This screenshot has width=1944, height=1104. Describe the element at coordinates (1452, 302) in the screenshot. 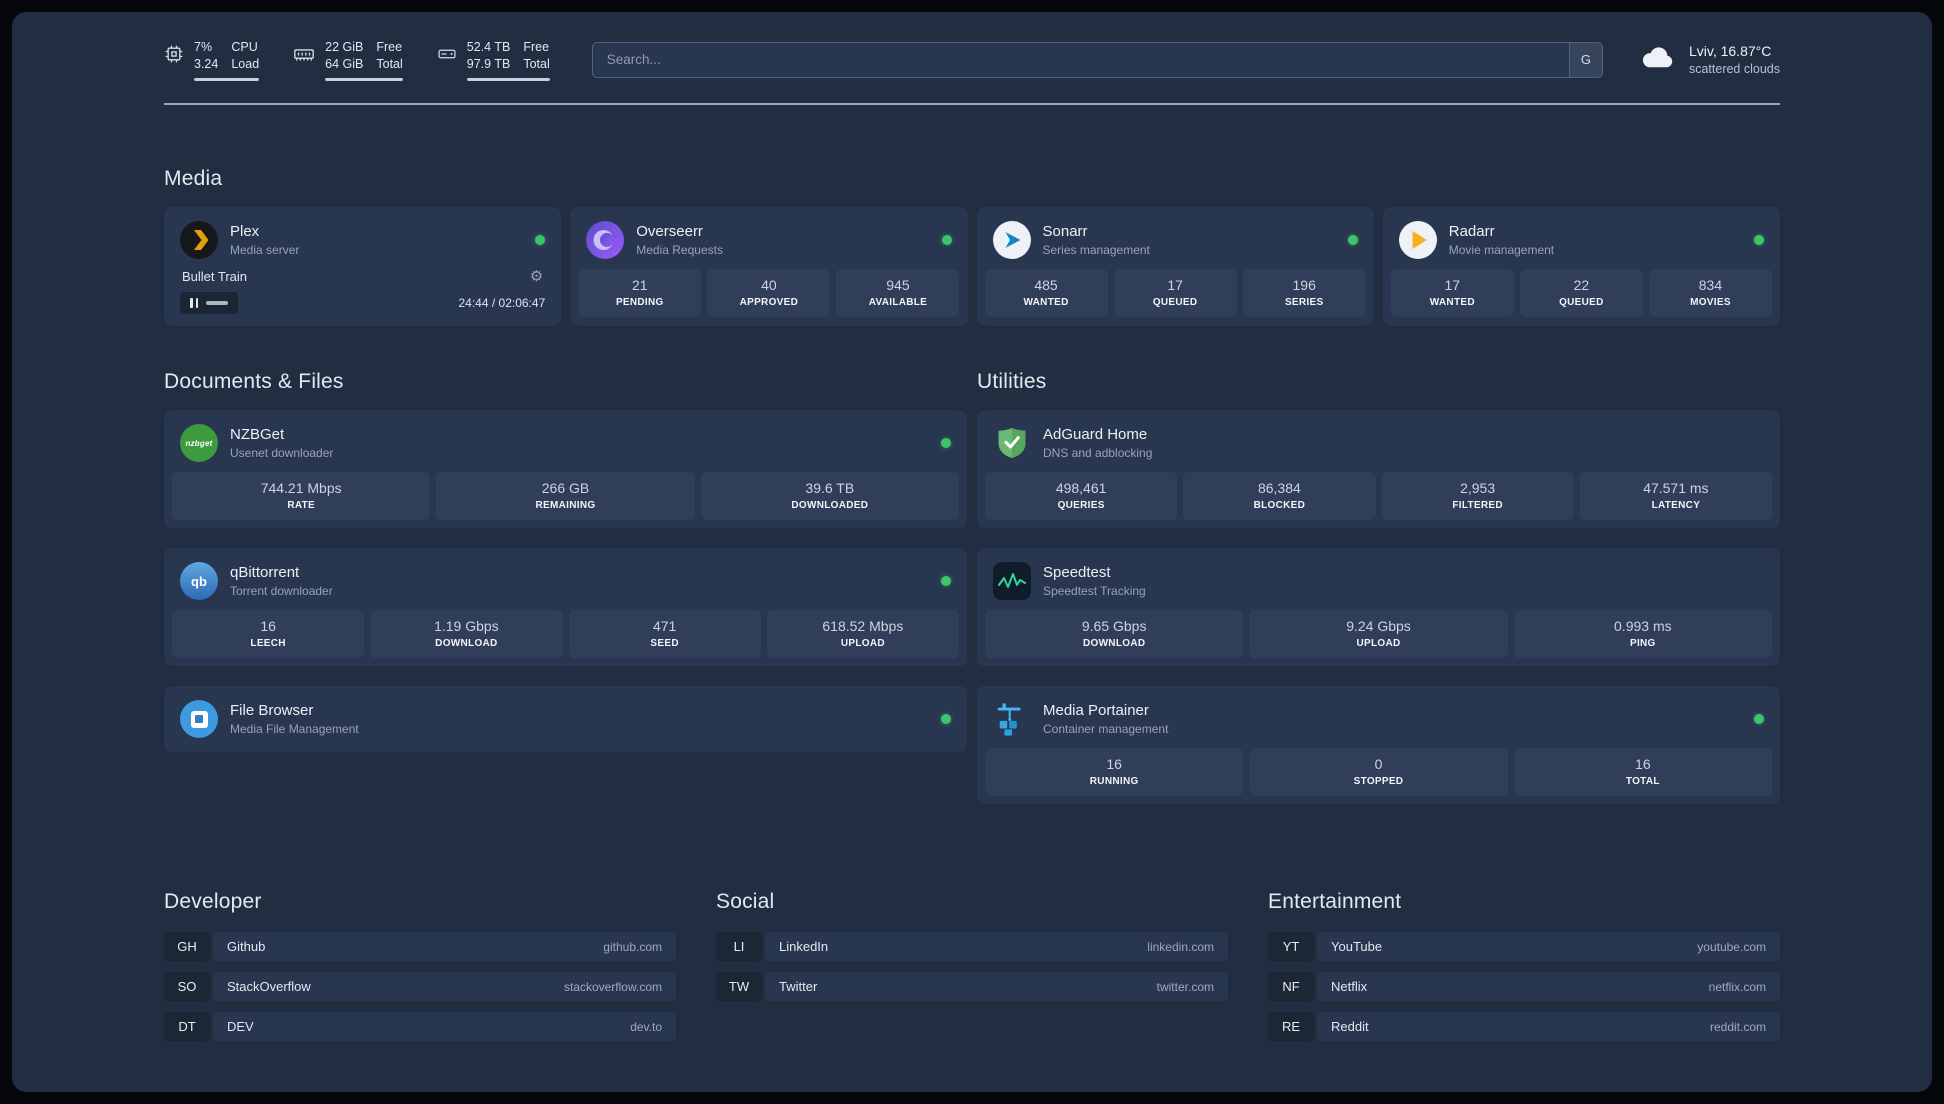

I see `stat-label: WANTED` at that location.